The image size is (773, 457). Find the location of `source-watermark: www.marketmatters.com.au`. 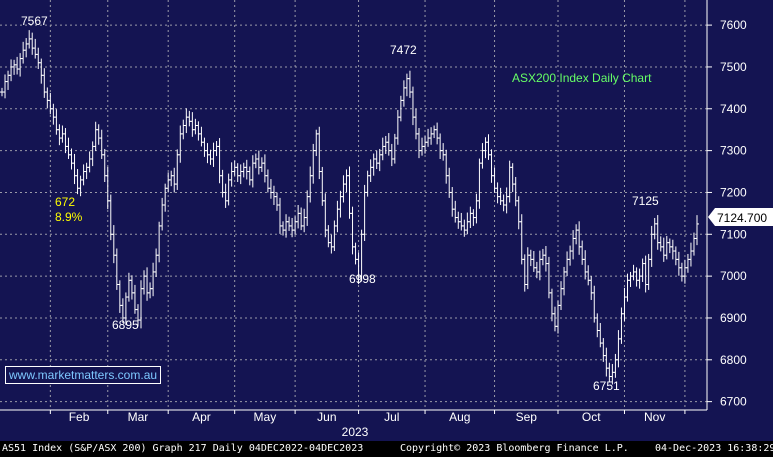

source-watermark: www.marketmatters.com.au is located at coordinates (83, 375).